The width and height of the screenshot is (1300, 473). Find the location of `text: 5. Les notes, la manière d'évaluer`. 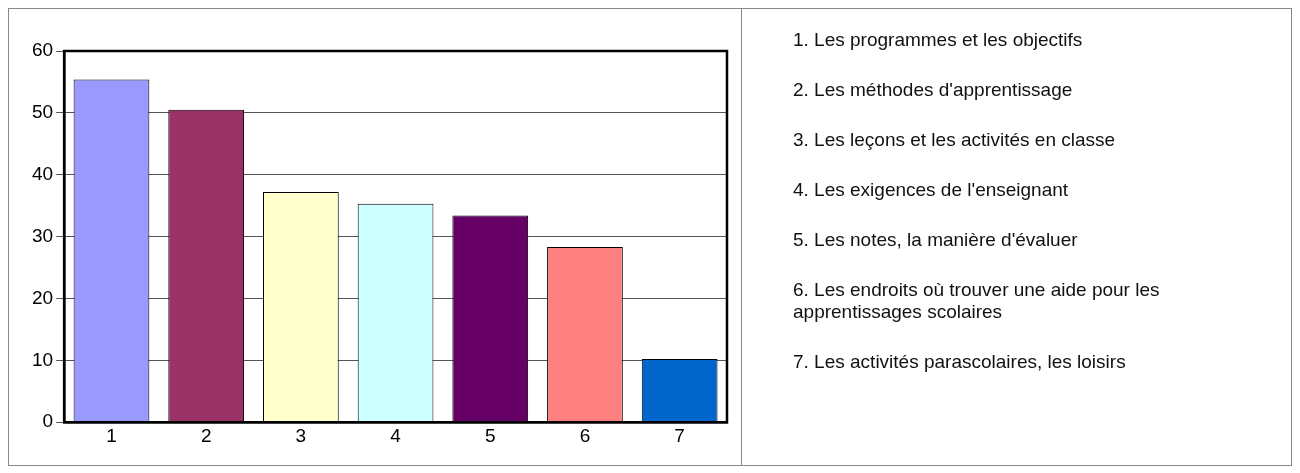

text: 5. Les notes, la manière d'évaluer is located at coordinates (935, 240).